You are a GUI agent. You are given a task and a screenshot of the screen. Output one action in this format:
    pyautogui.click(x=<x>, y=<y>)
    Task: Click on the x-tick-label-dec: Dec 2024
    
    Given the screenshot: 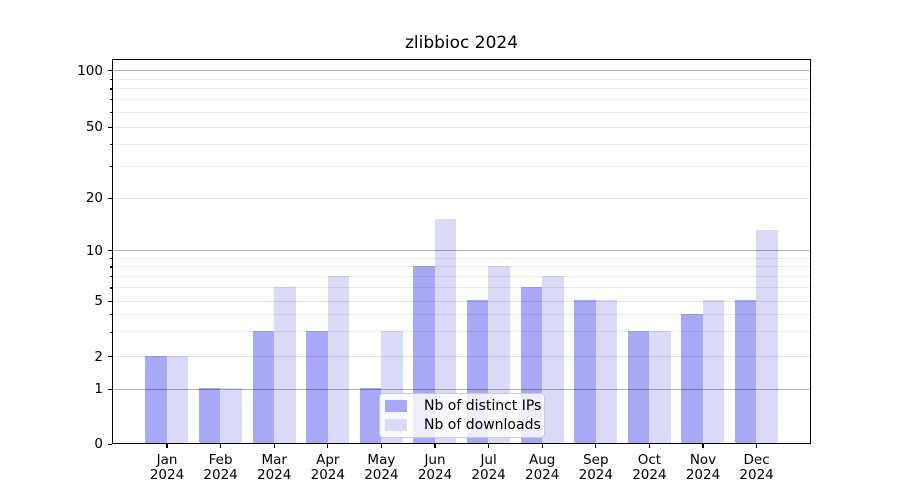 What is the action you would take?
    pyautogui.click(x=756, y=467)
    